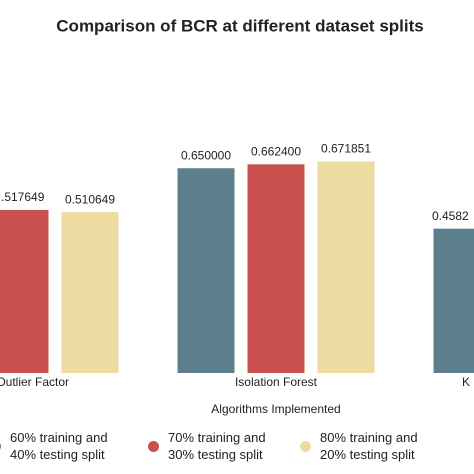  I want to click on legend-label: 60% training and 40% testing split, so click(59, 446).